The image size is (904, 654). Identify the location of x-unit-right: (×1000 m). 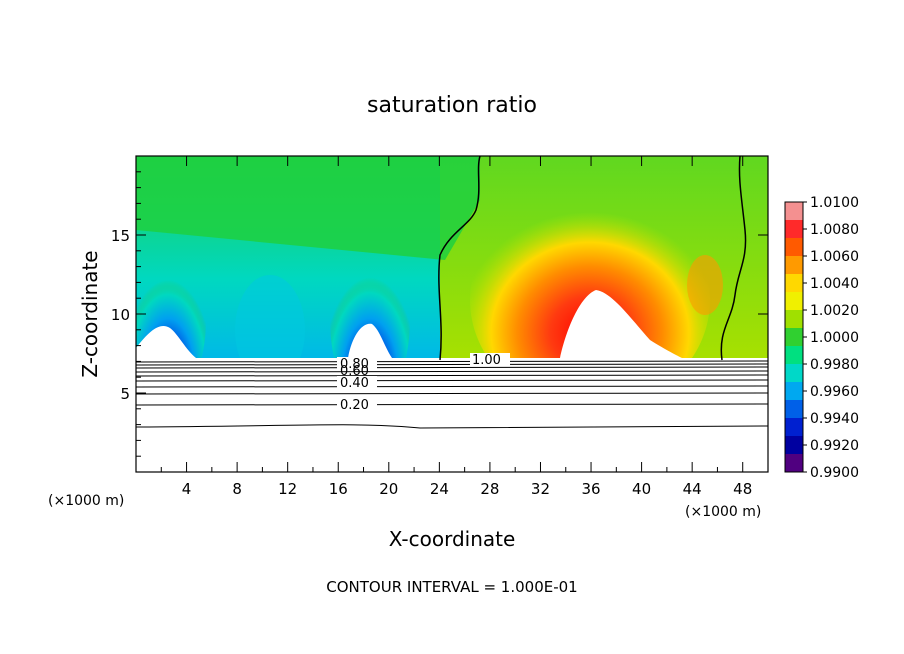
(723, 512).